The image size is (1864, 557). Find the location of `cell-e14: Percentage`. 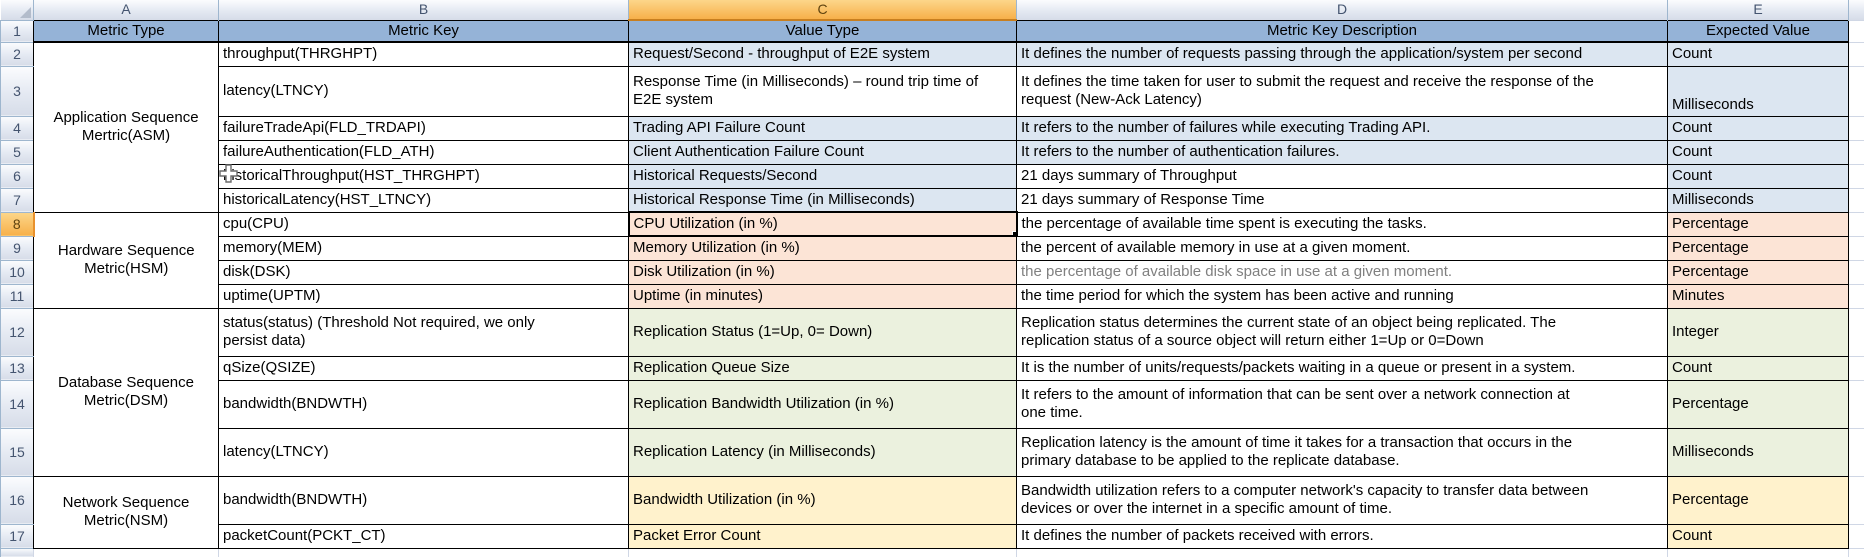

cell-e14: Percentage is located at coordinates (1758, 404).